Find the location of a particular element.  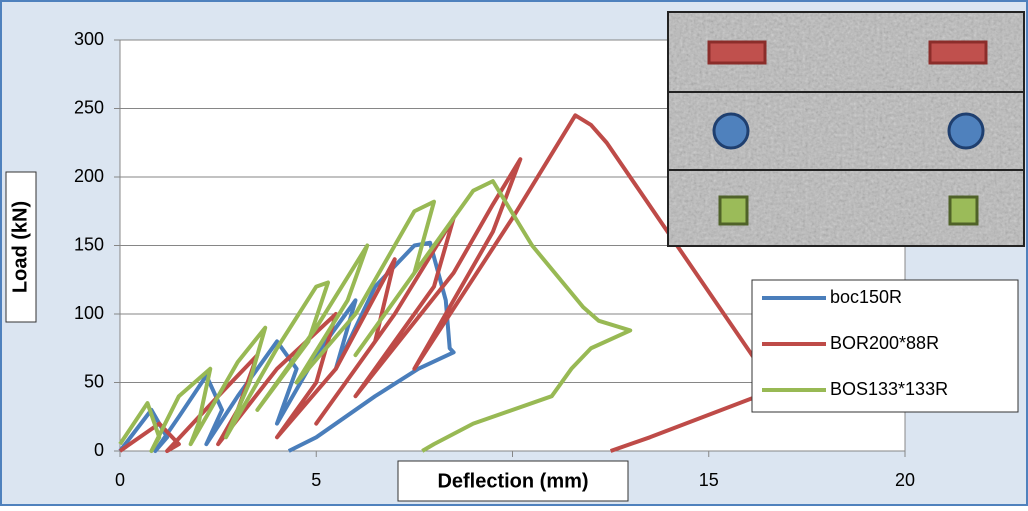

legend: boc150R BOR200*88R BOS133*133R is located at coordinates (885, 346).